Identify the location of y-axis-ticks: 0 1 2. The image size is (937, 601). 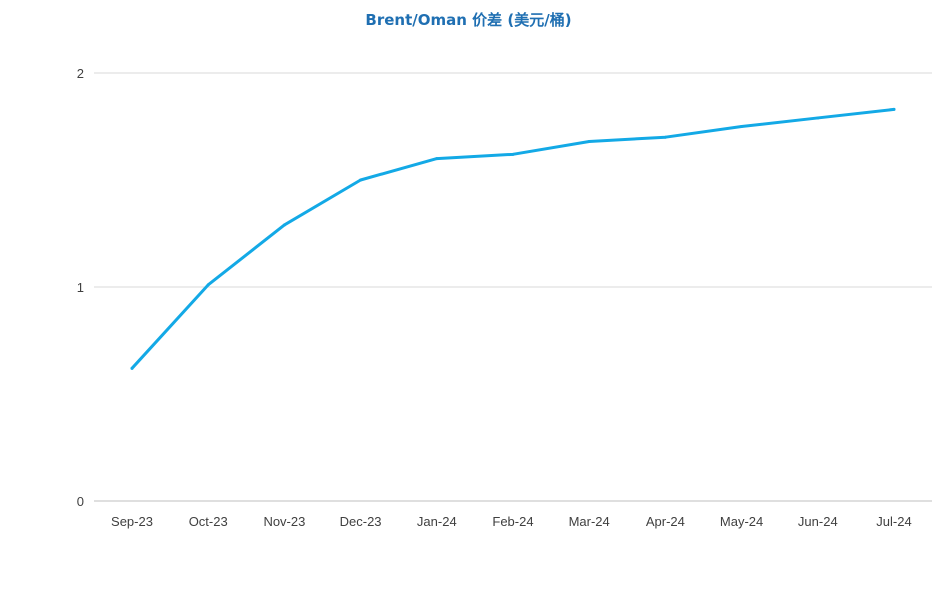
(80, 287).